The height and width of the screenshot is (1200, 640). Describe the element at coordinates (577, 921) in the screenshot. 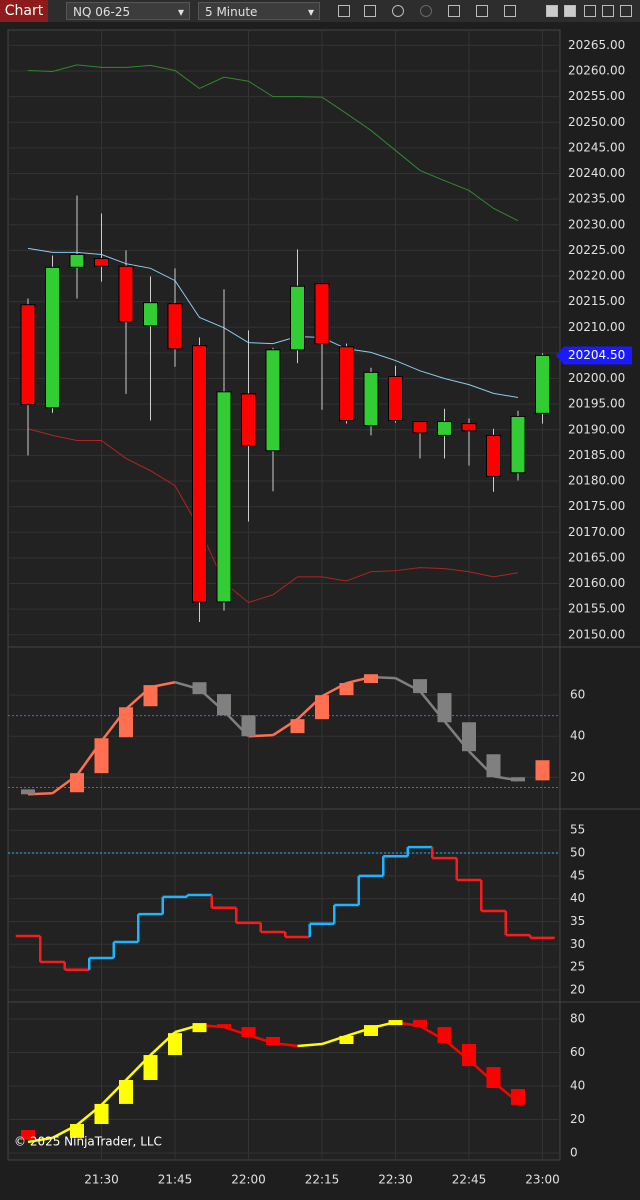

I see `y-tick-label: 35` at that location.